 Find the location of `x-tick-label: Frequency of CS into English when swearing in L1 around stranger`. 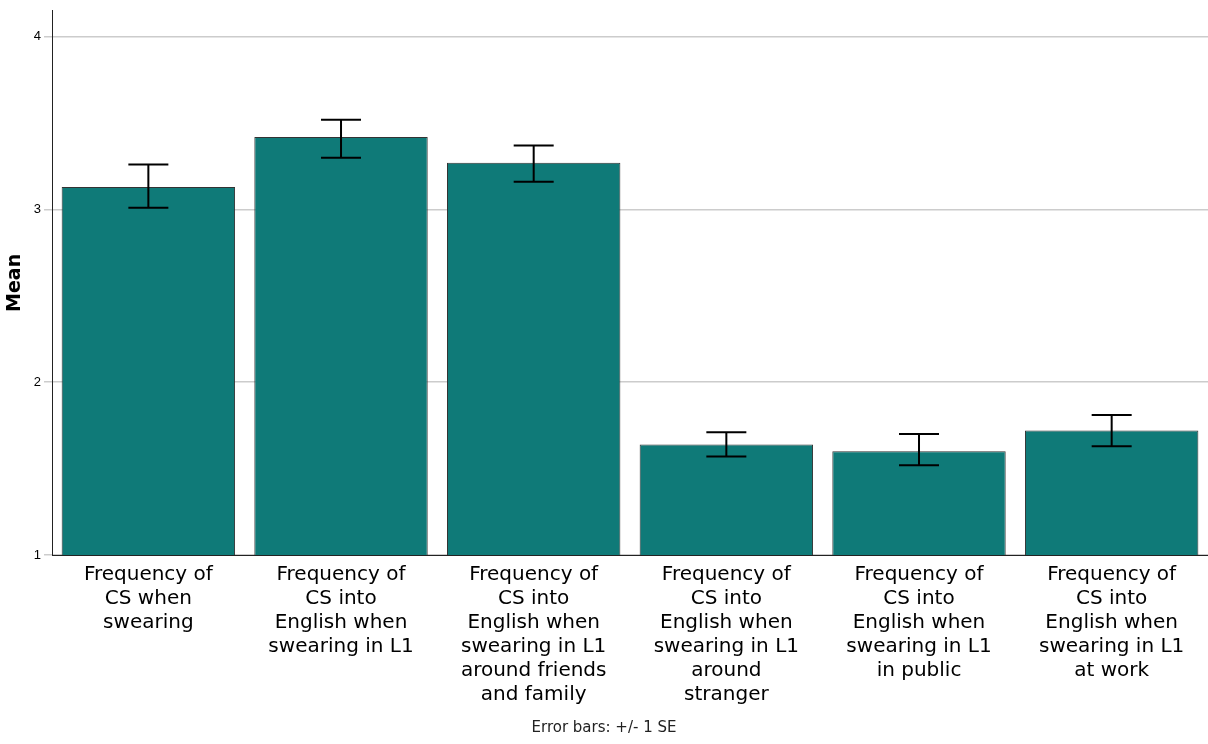

x-tick-label: Frequency of CS into English when swearing in L1 around stranger is located at coordinates (726, 633).